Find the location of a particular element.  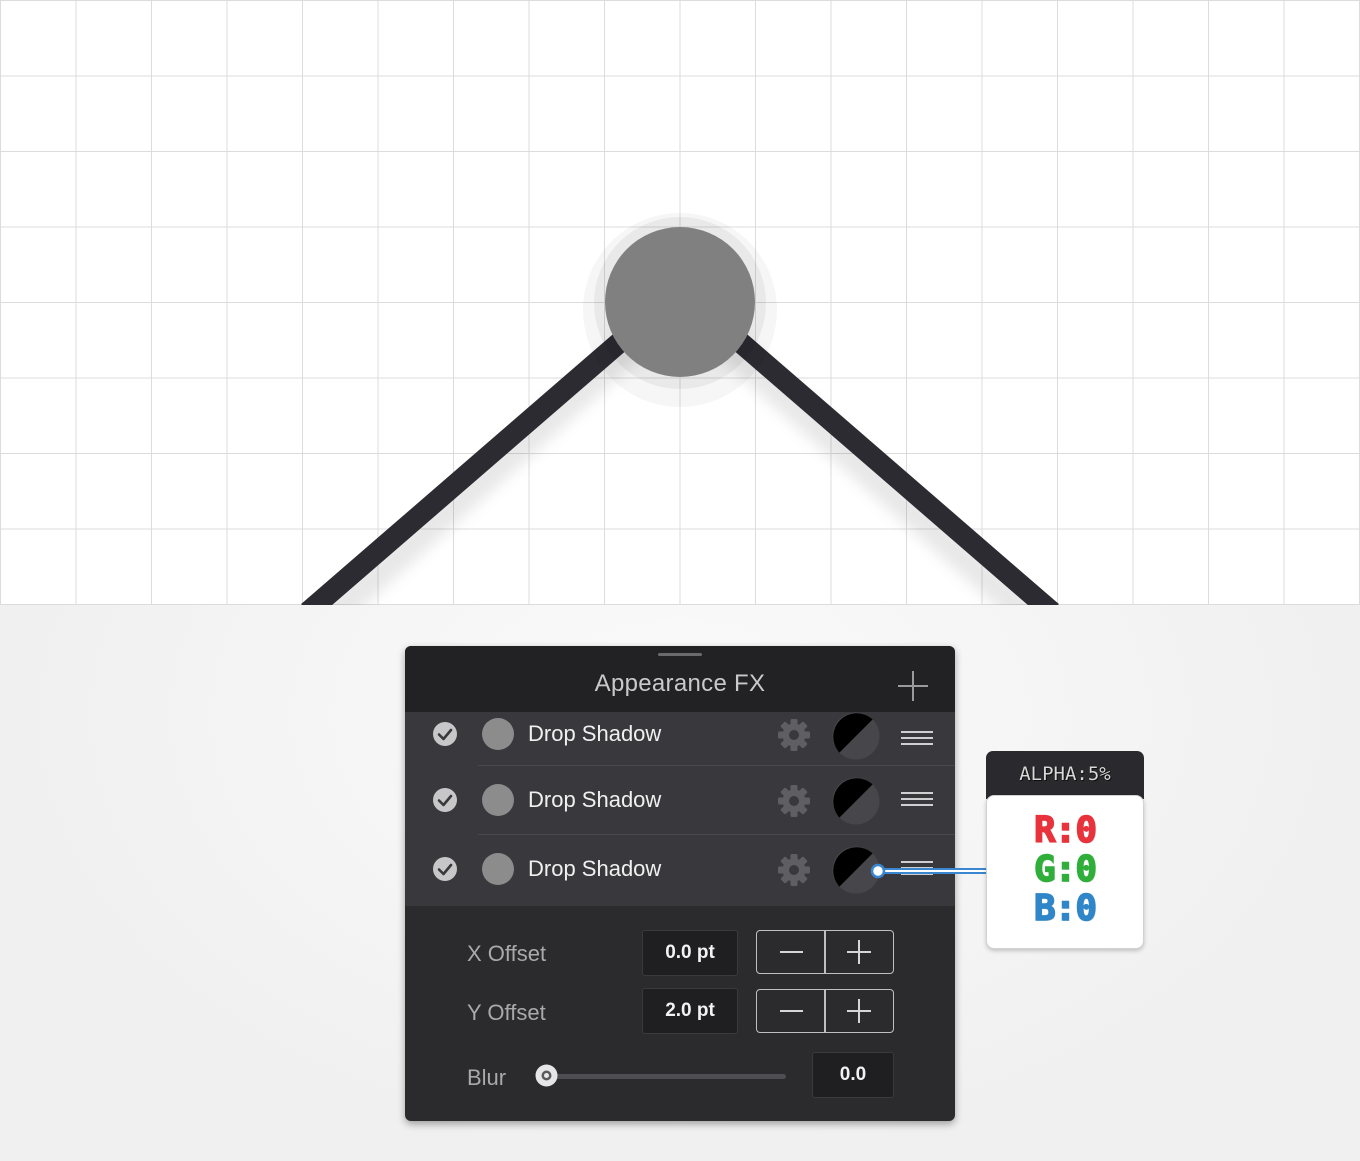

green-value: G:0 is located at coordinates (1065, 869).